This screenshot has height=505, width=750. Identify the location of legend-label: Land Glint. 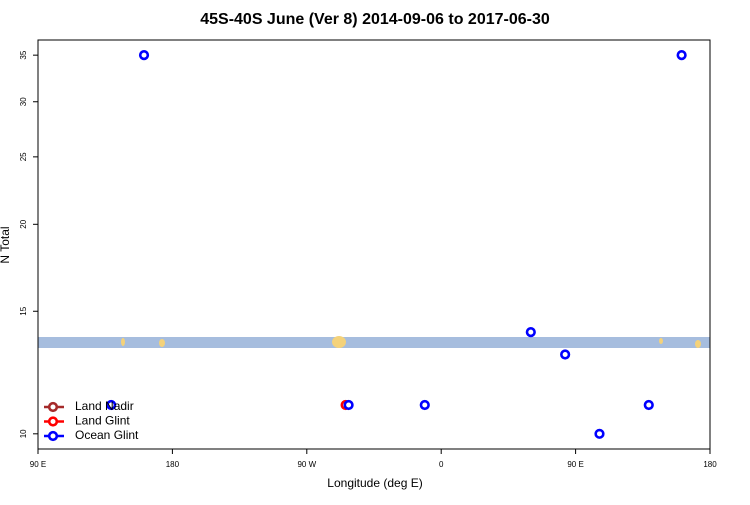
(102, 421).